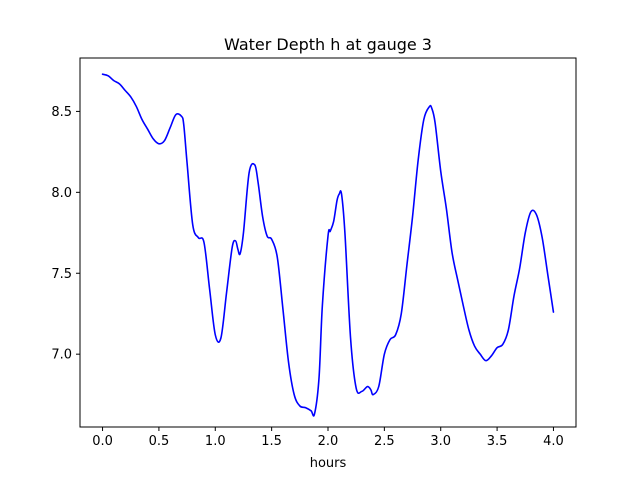 Image resolution: width=640 pixels, height=480 pixels. Describe the element at coordinates (328, 441) in the screenshot. I see `x-tick-label: 2.0` at that location.